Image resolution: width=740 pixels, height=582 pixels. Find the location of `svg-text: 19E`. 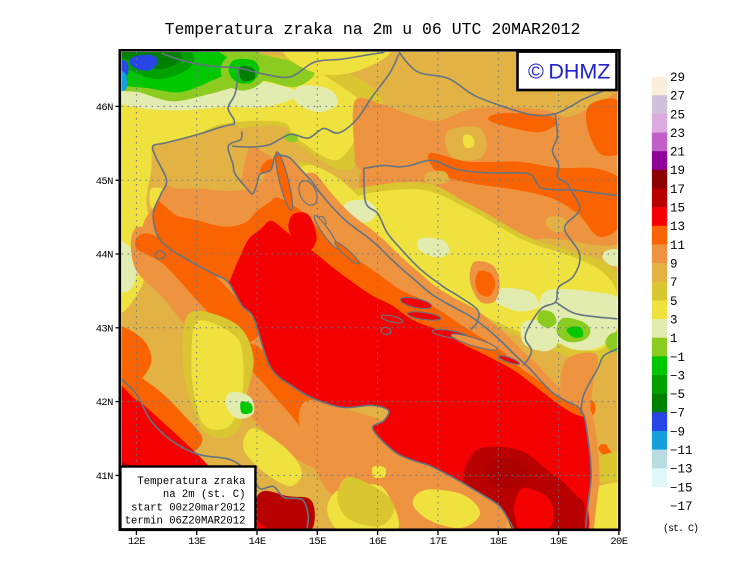

svg-text: 19E is located at coordinates (558, 542).